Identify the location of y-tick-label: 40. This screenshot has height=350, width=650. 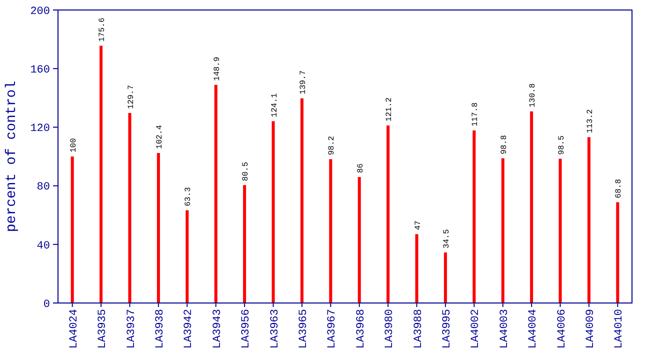
(43, 246).